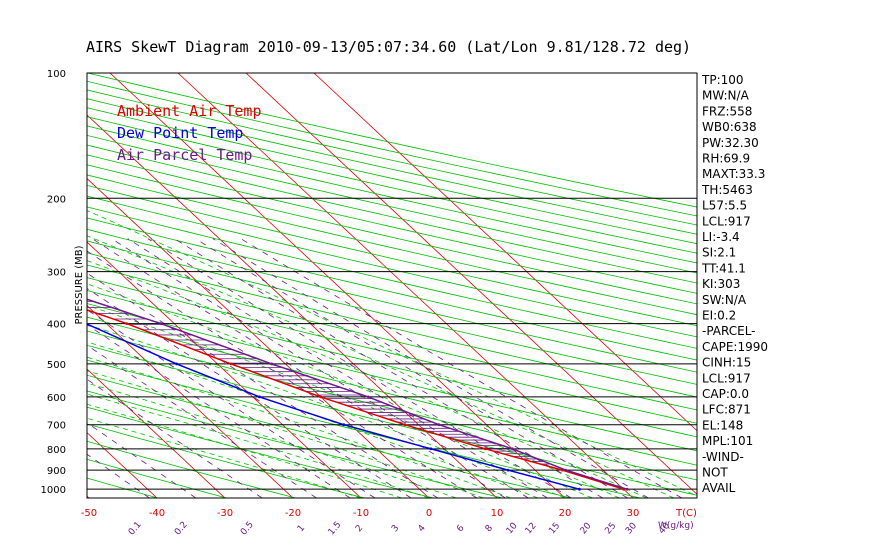  I want to click on mixing-ratio-tick: 12, so click(531, 528).